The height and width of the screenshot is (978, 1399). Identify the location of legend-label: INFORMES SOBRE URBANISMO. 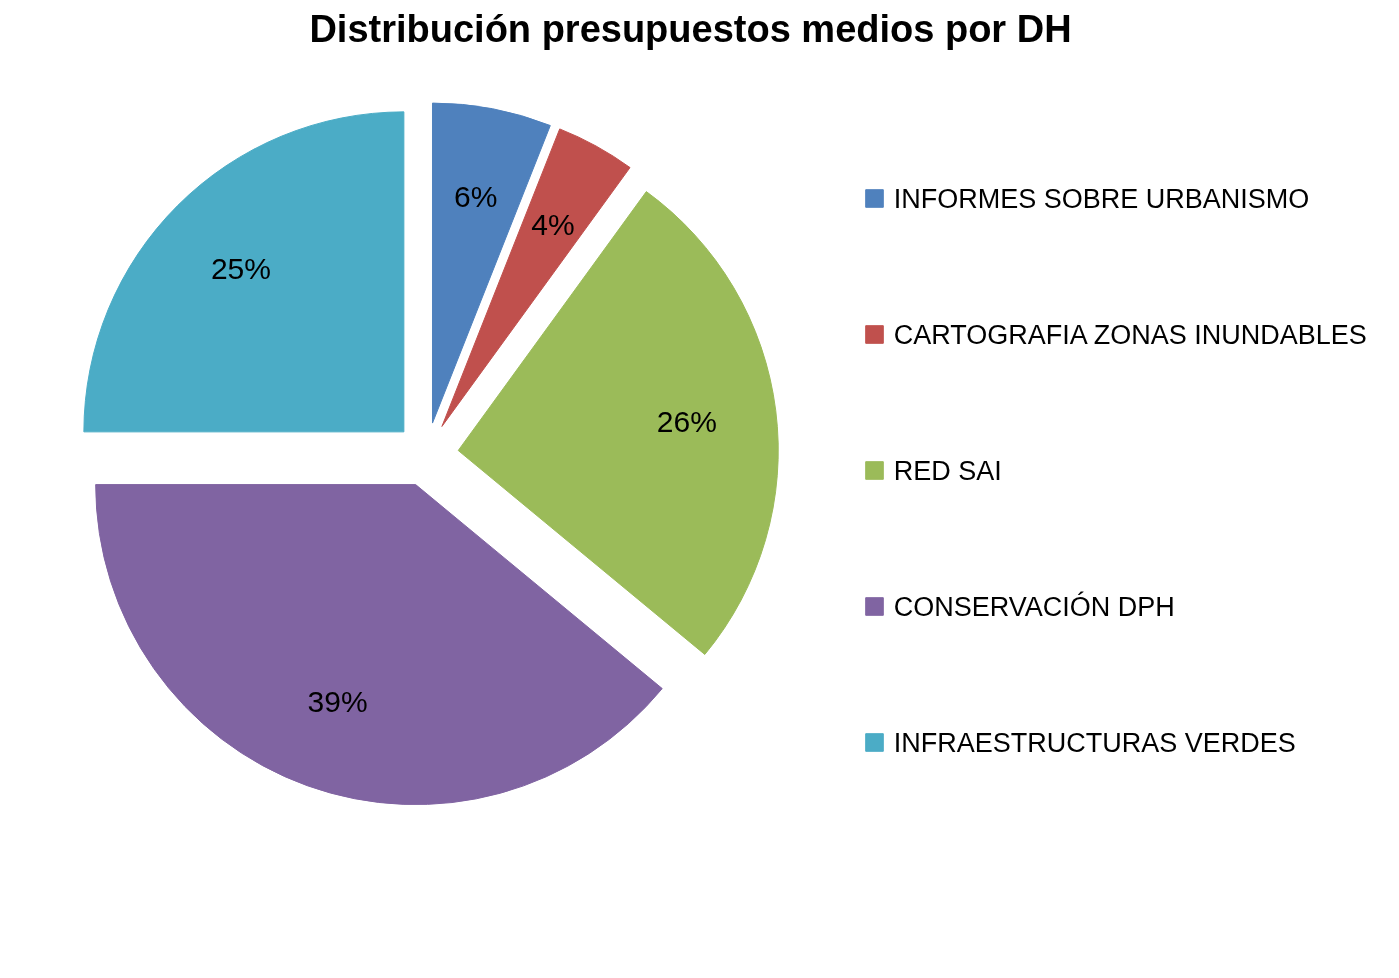
(1101, 198).